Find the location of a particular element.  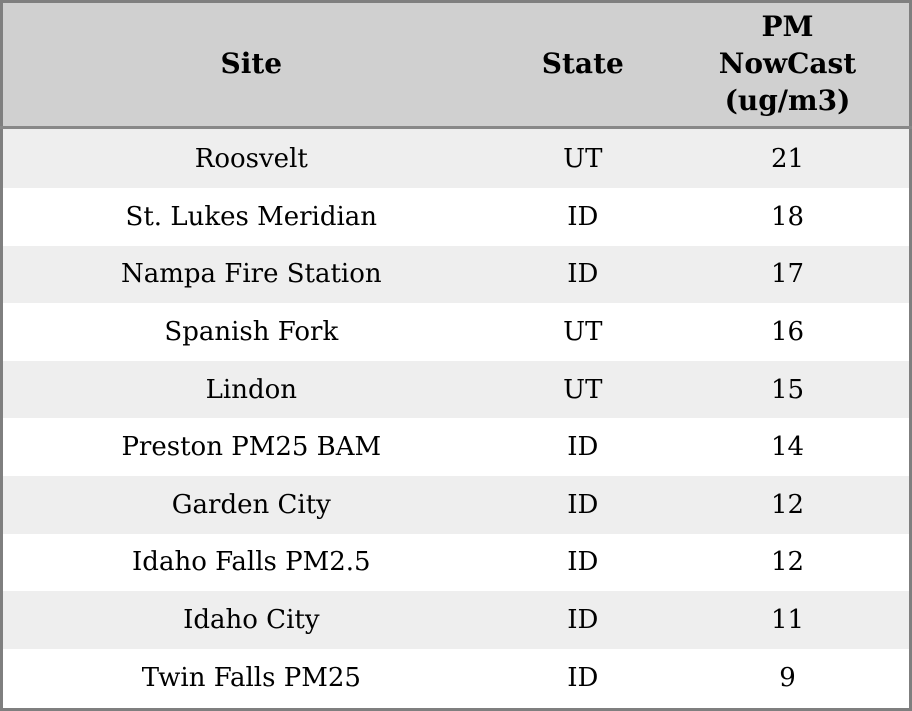

table-row: Twin Falls PM25 ID 9 is located at coordinates (456, 679).